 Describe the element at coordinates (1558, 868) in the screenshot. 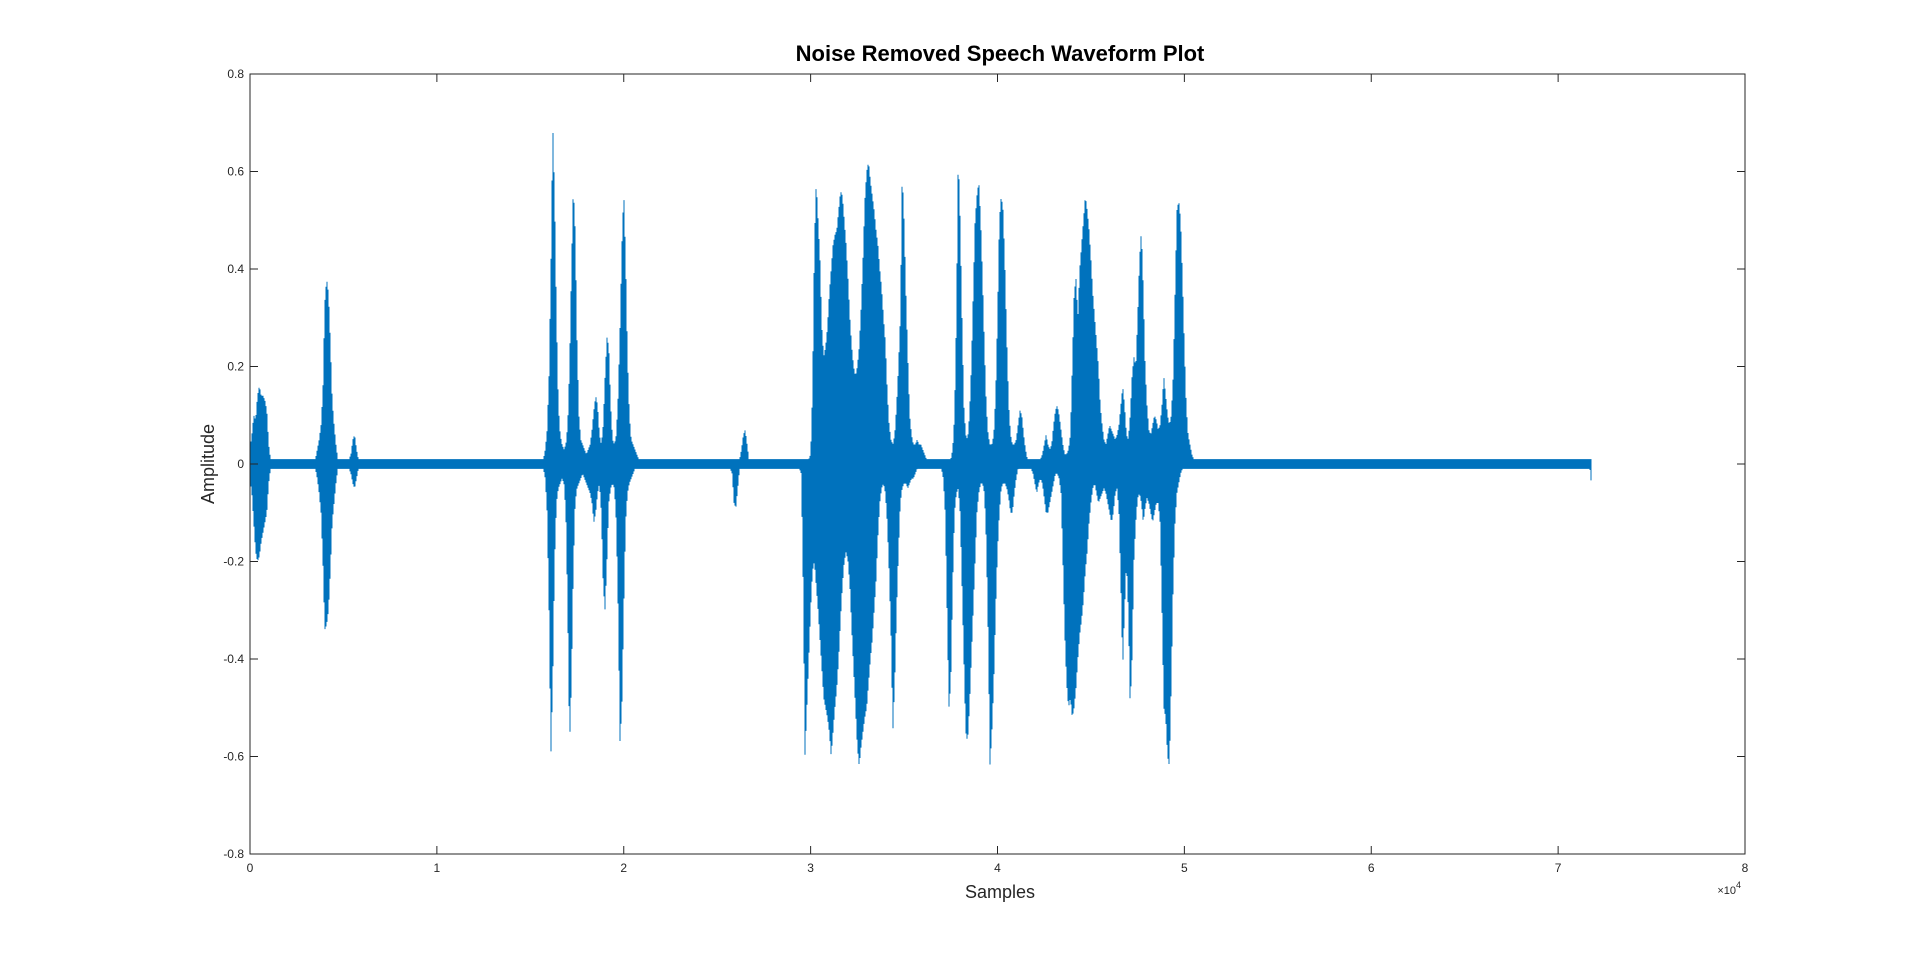

I see `x-tick-label: 7` at that location.